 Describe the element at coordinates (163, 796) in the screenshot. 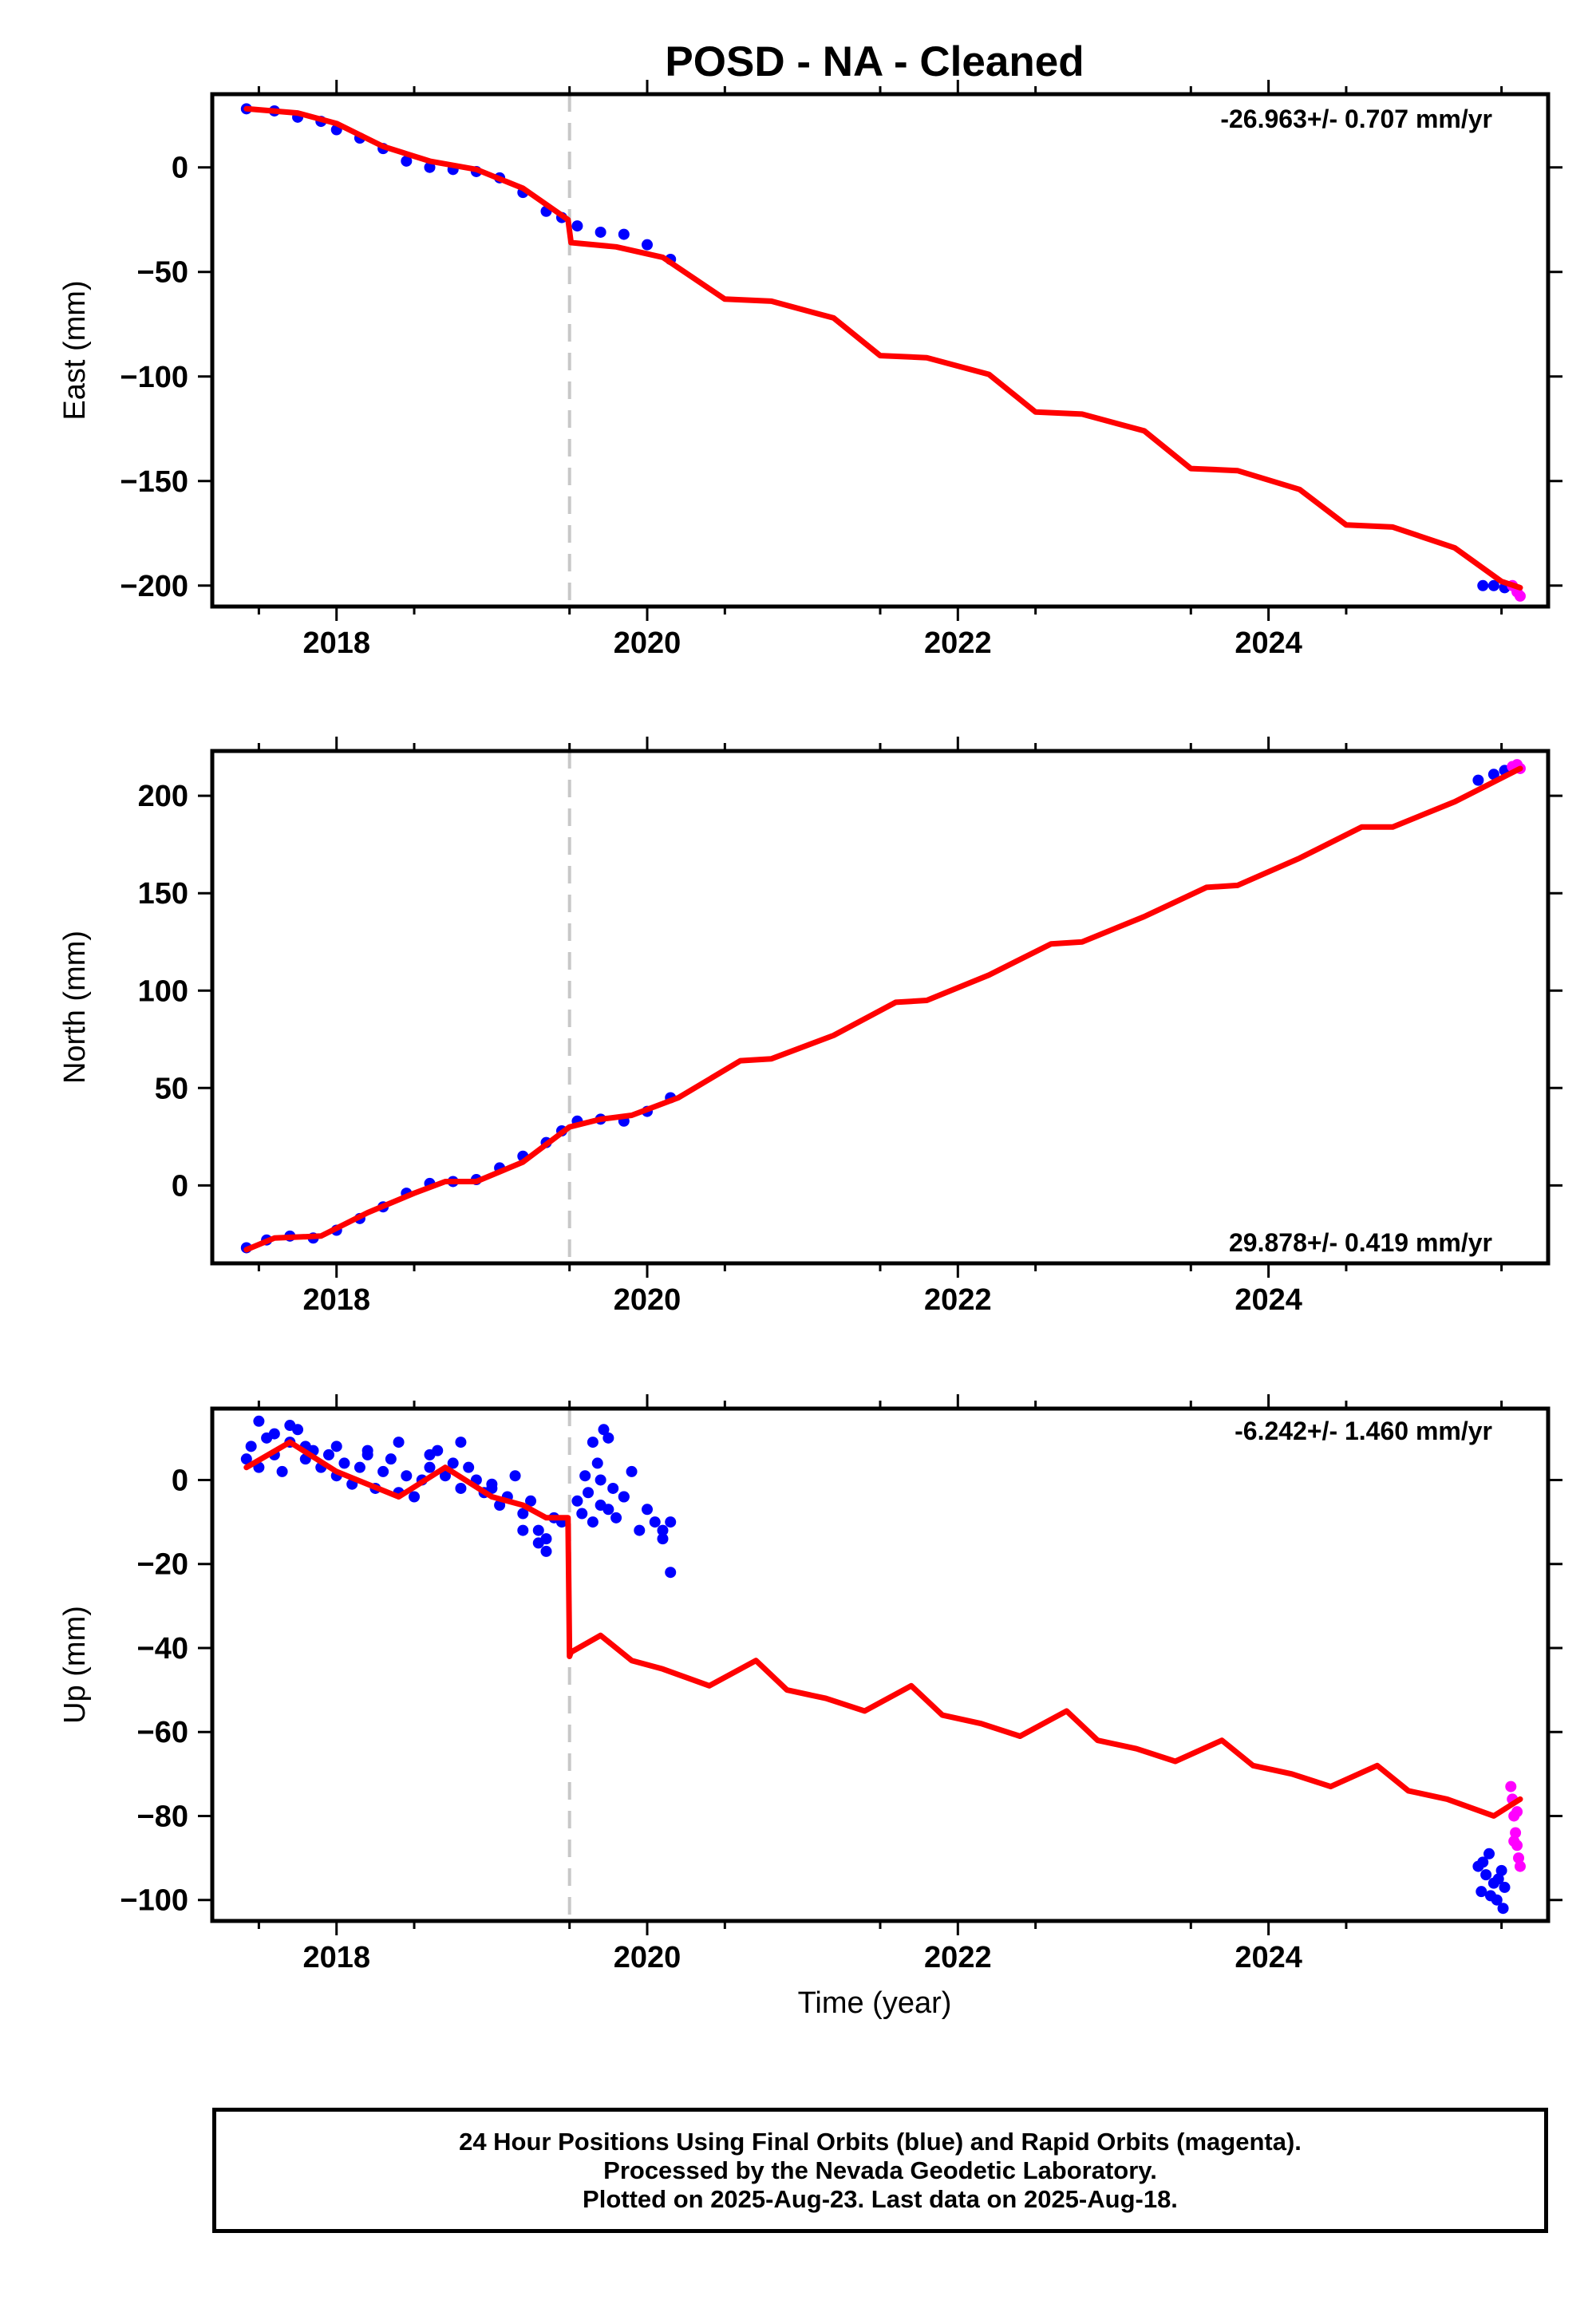

I see `y-tick-label: 200` at that location.